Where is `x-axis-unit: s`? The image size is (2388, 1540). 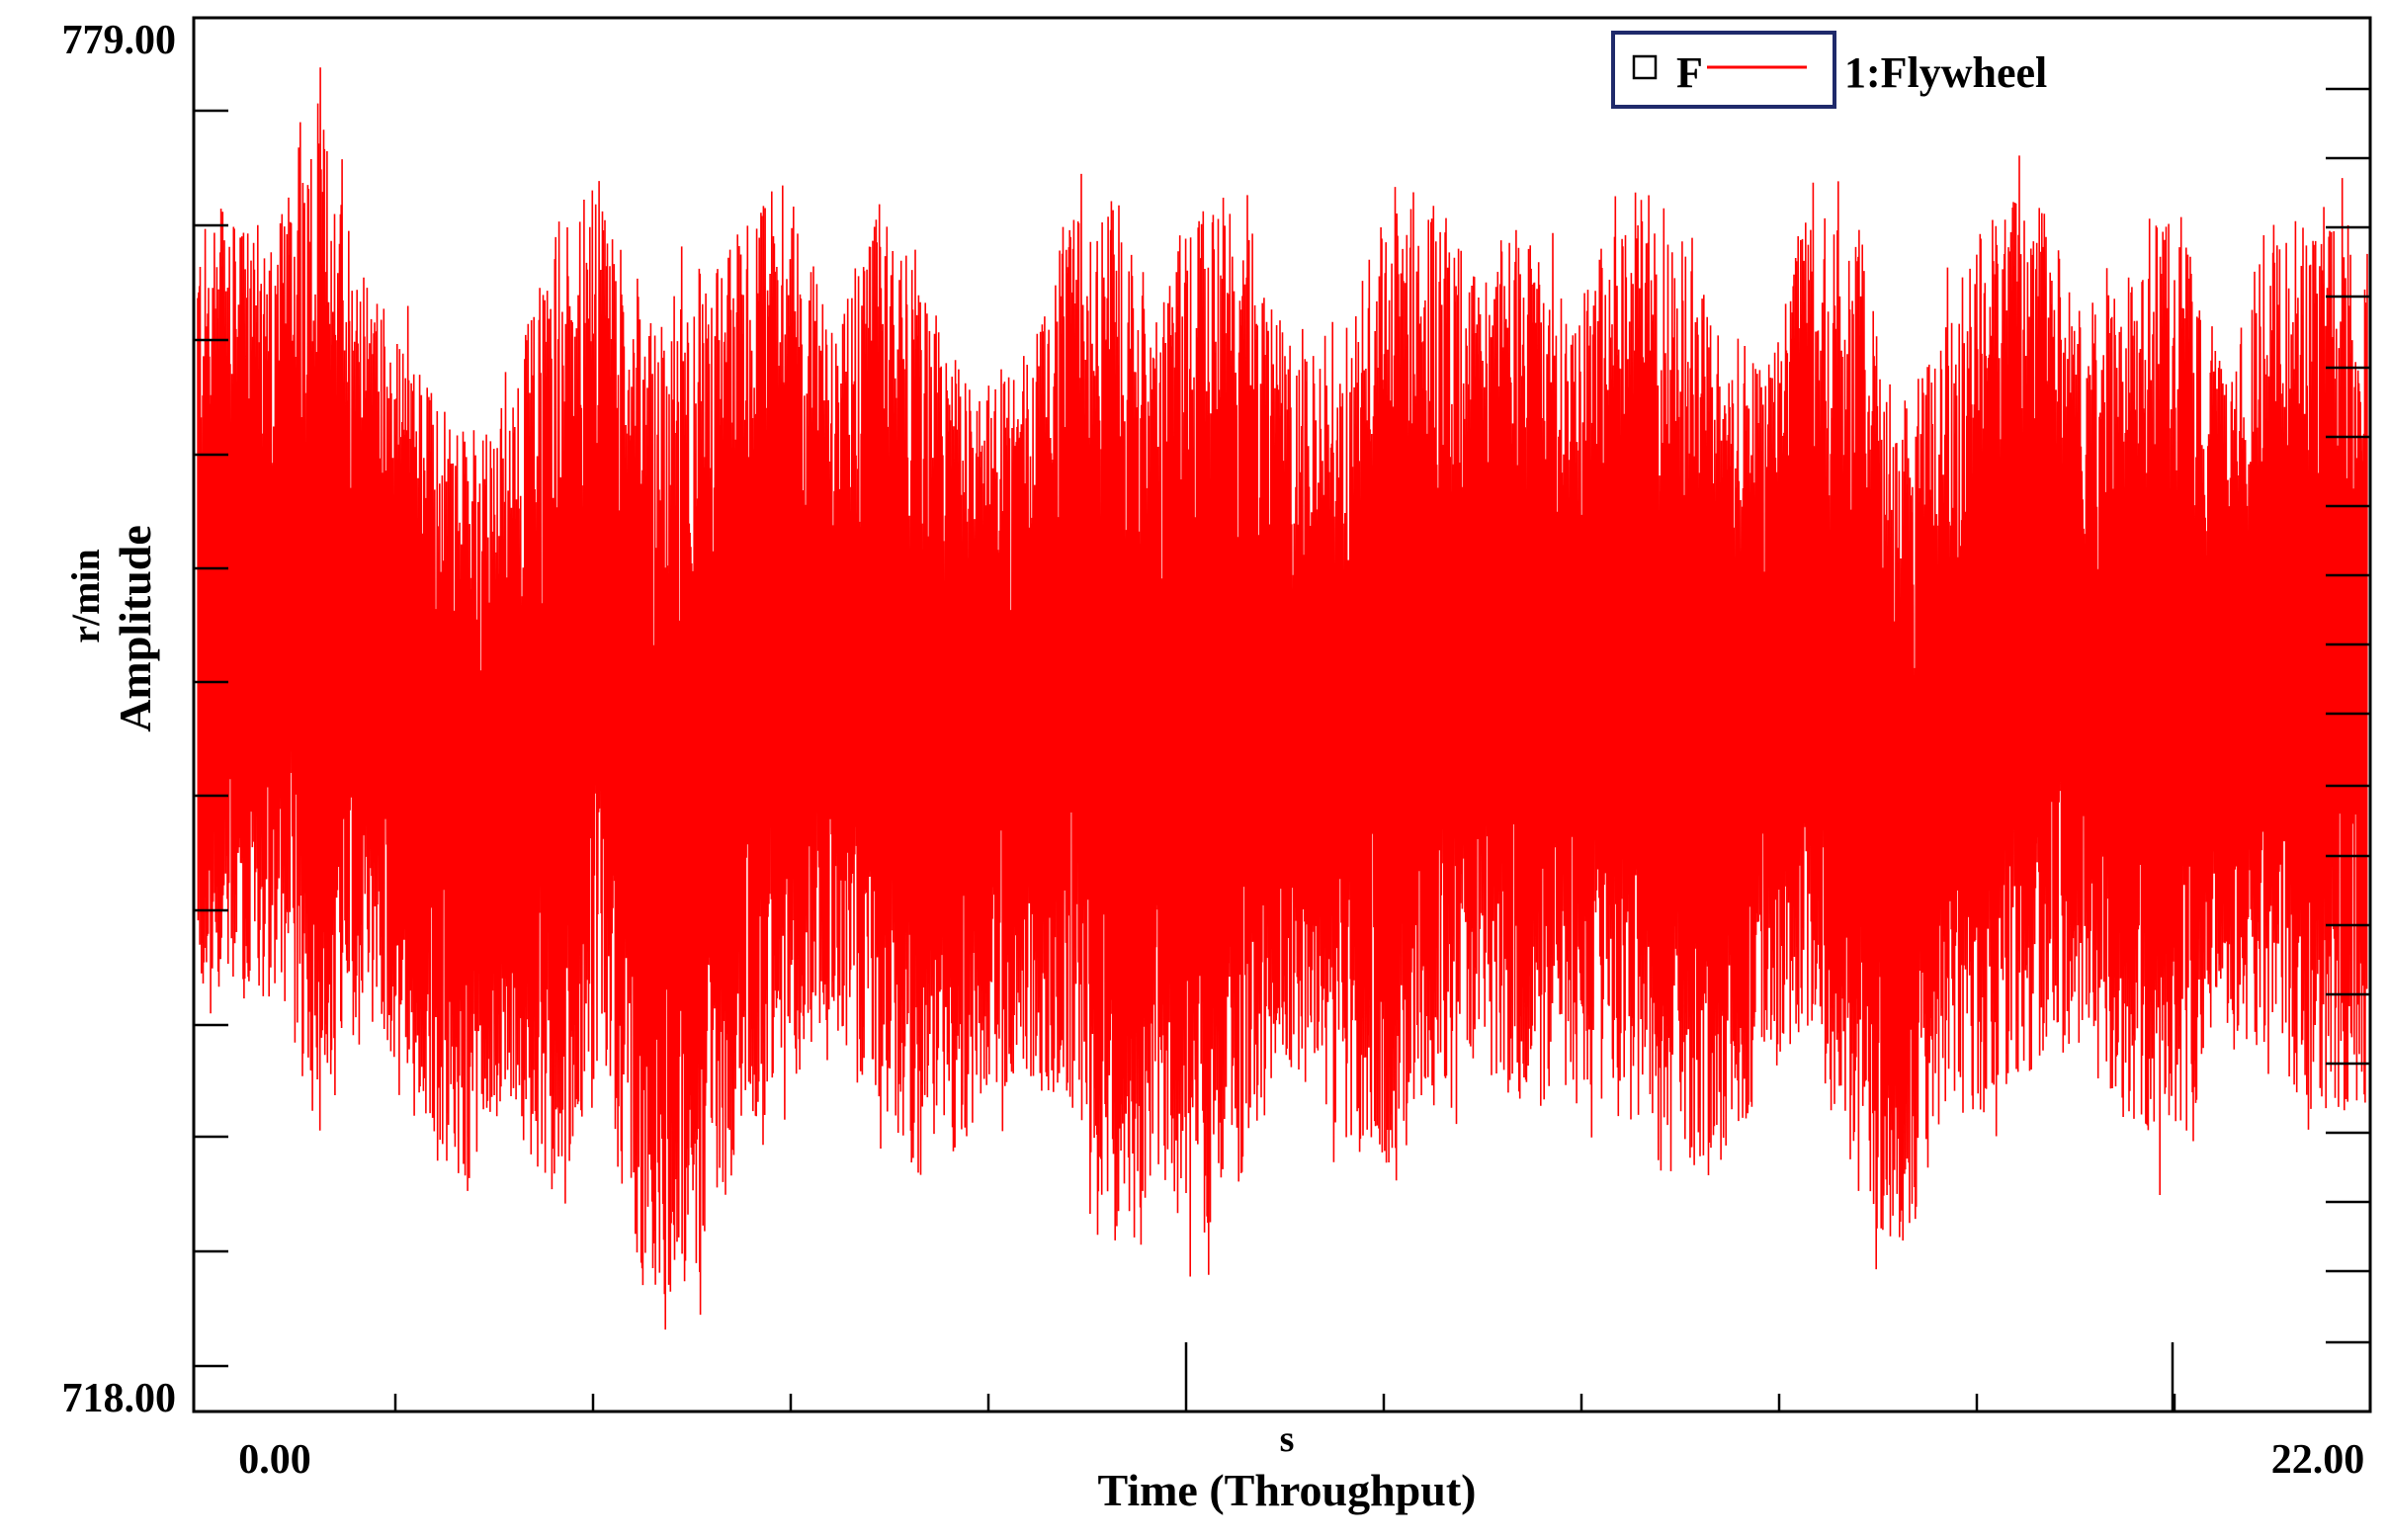 x-axis-unit: s is located at coordinates (1287, 1439).